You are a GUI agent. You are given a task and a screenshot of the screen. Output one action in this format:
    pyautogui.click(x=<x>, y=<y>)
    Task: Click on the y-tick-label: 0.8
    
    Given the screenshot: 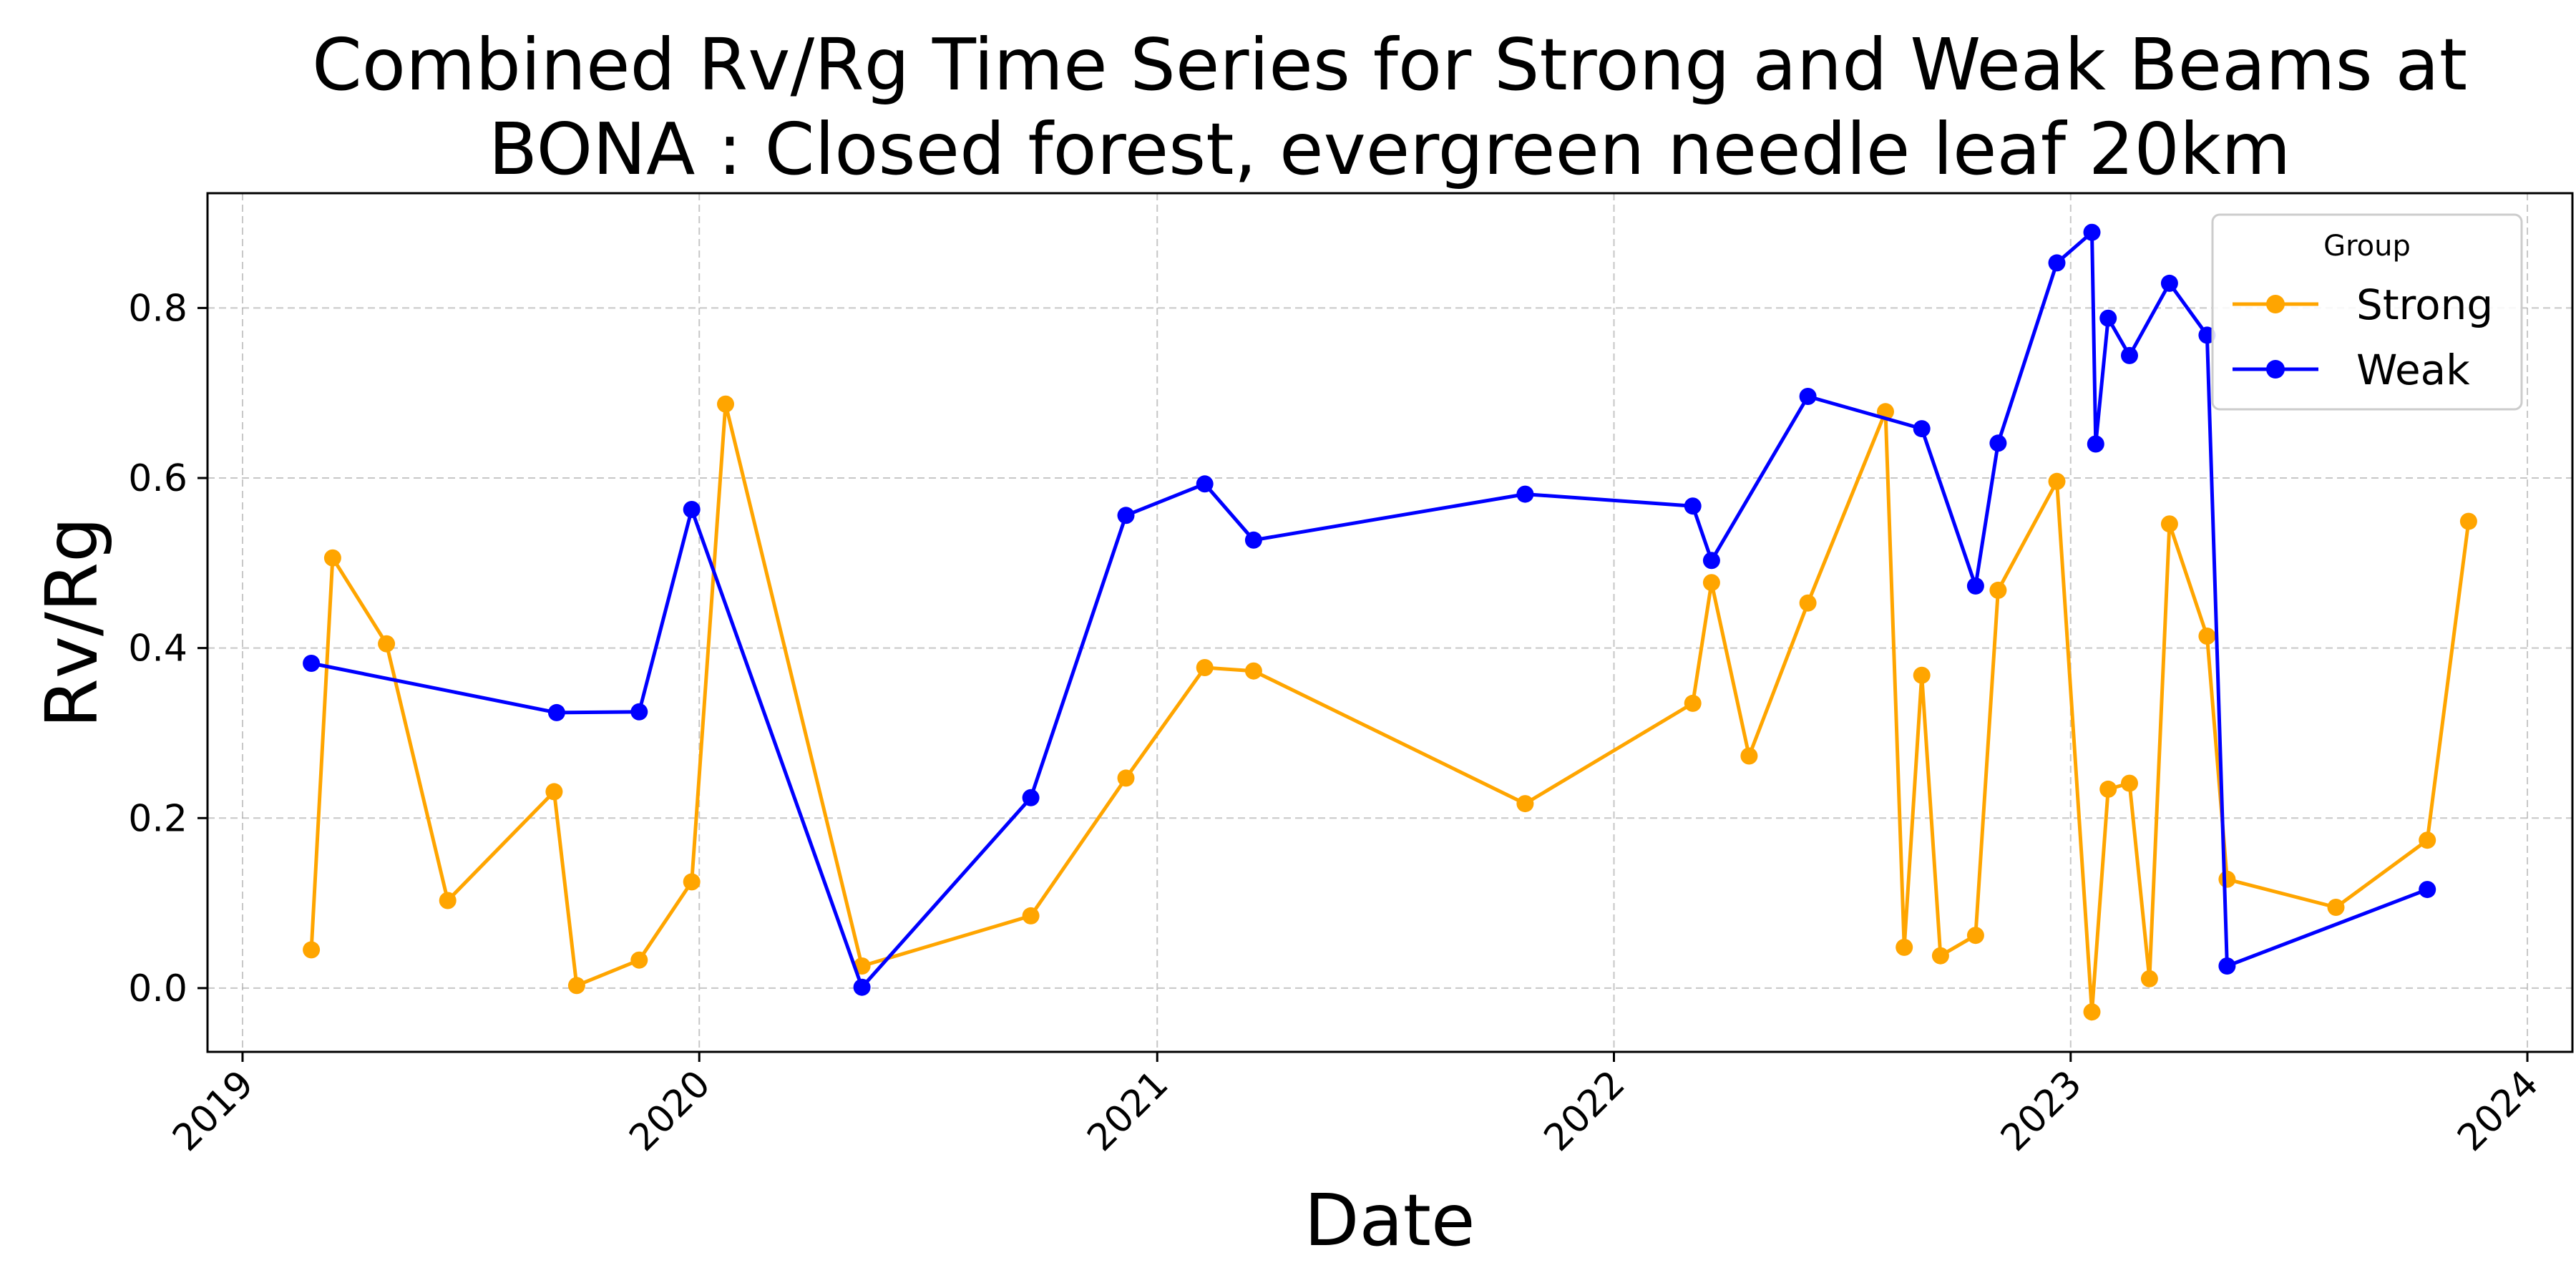 What is the action you would take?
    pyautogui.click(x=157, y=308)
    